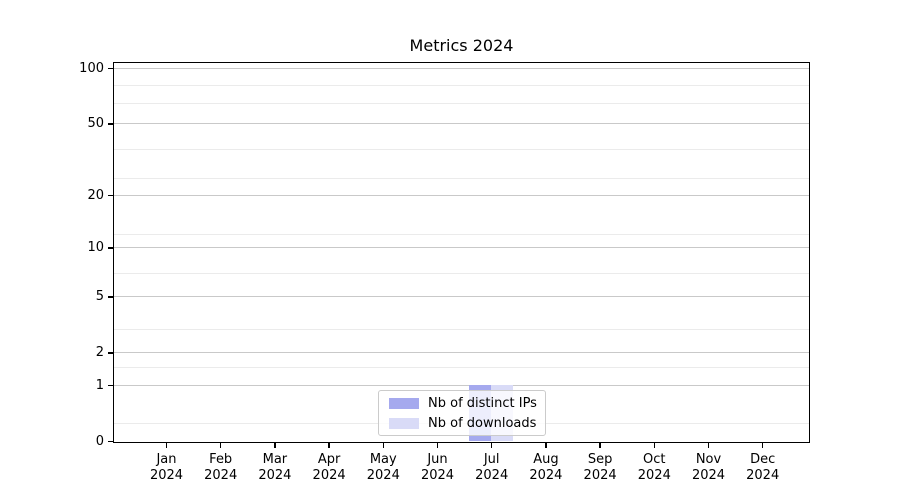 The height and width of the screenshot is (500, 900). I want to click on x-tick-label: Aug 2024, so click(546, 467).